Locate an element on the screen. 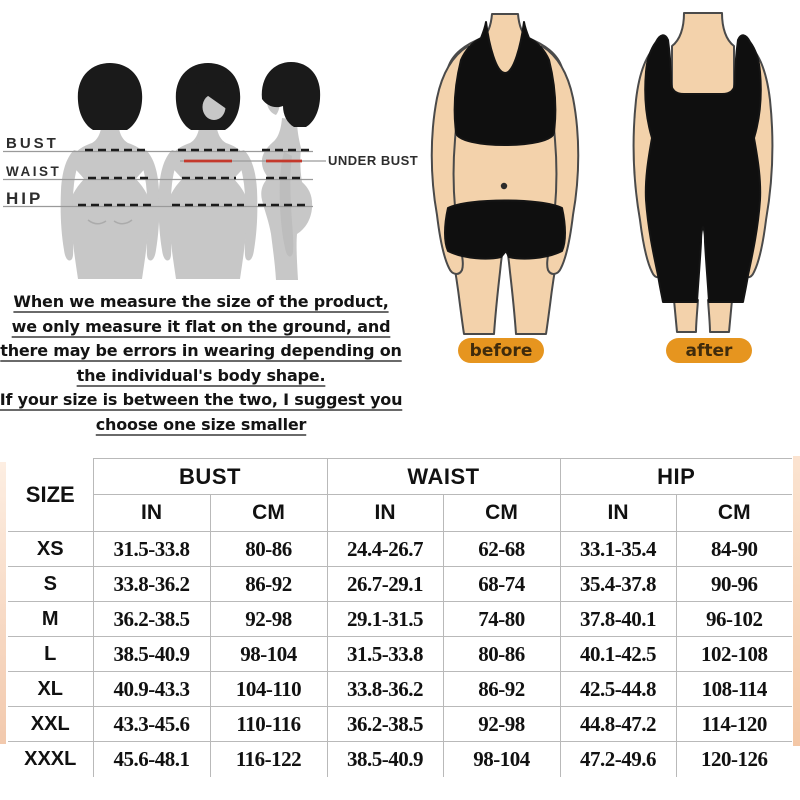 The width and height of the screenshot is (800, 800). before-label: before is located at coordinates (501, 351).